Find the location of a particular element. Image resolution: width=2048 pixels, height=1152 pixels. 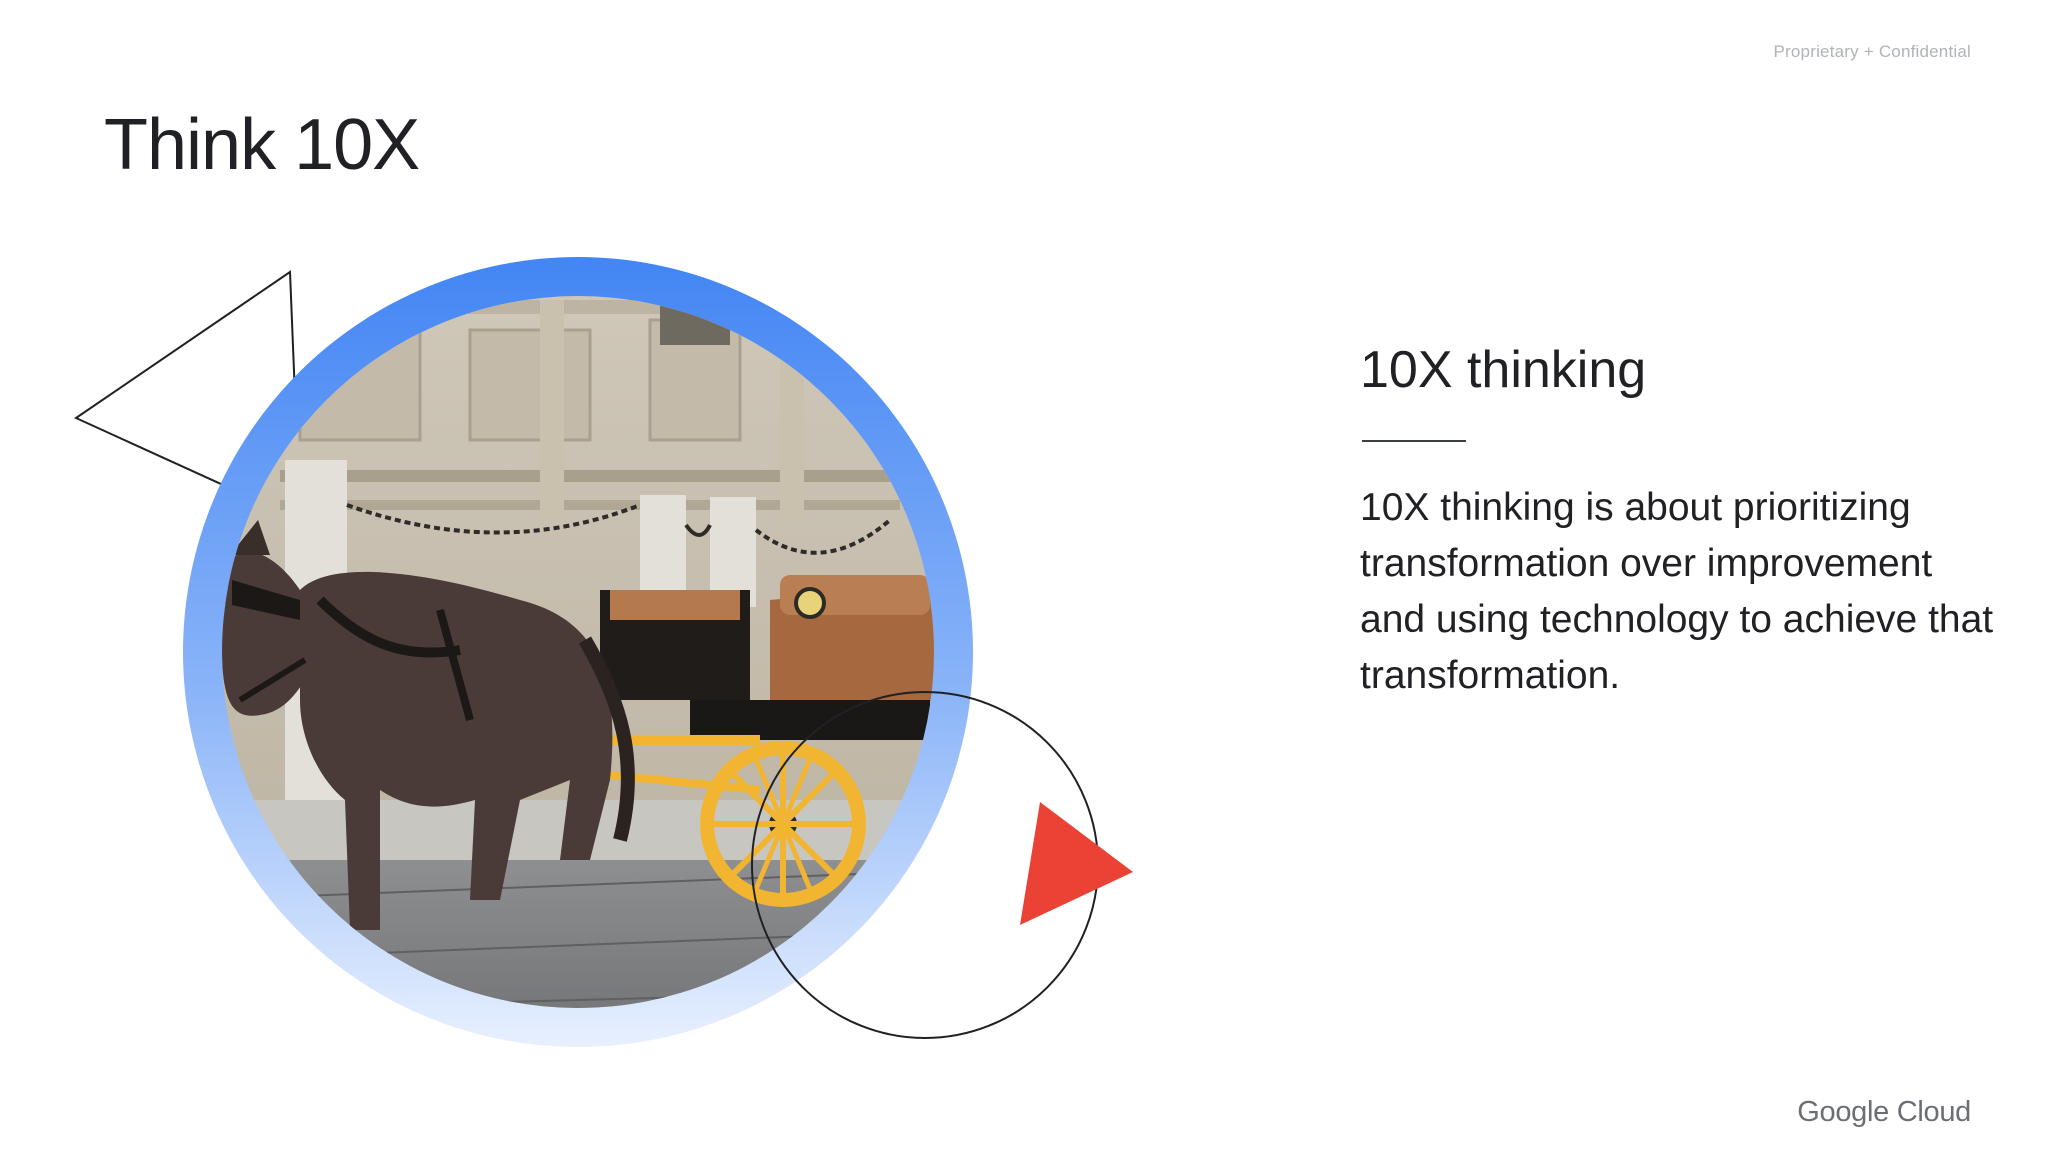

confidential-label: Proprietary + Confidential is located at coordinates (1872, 51).